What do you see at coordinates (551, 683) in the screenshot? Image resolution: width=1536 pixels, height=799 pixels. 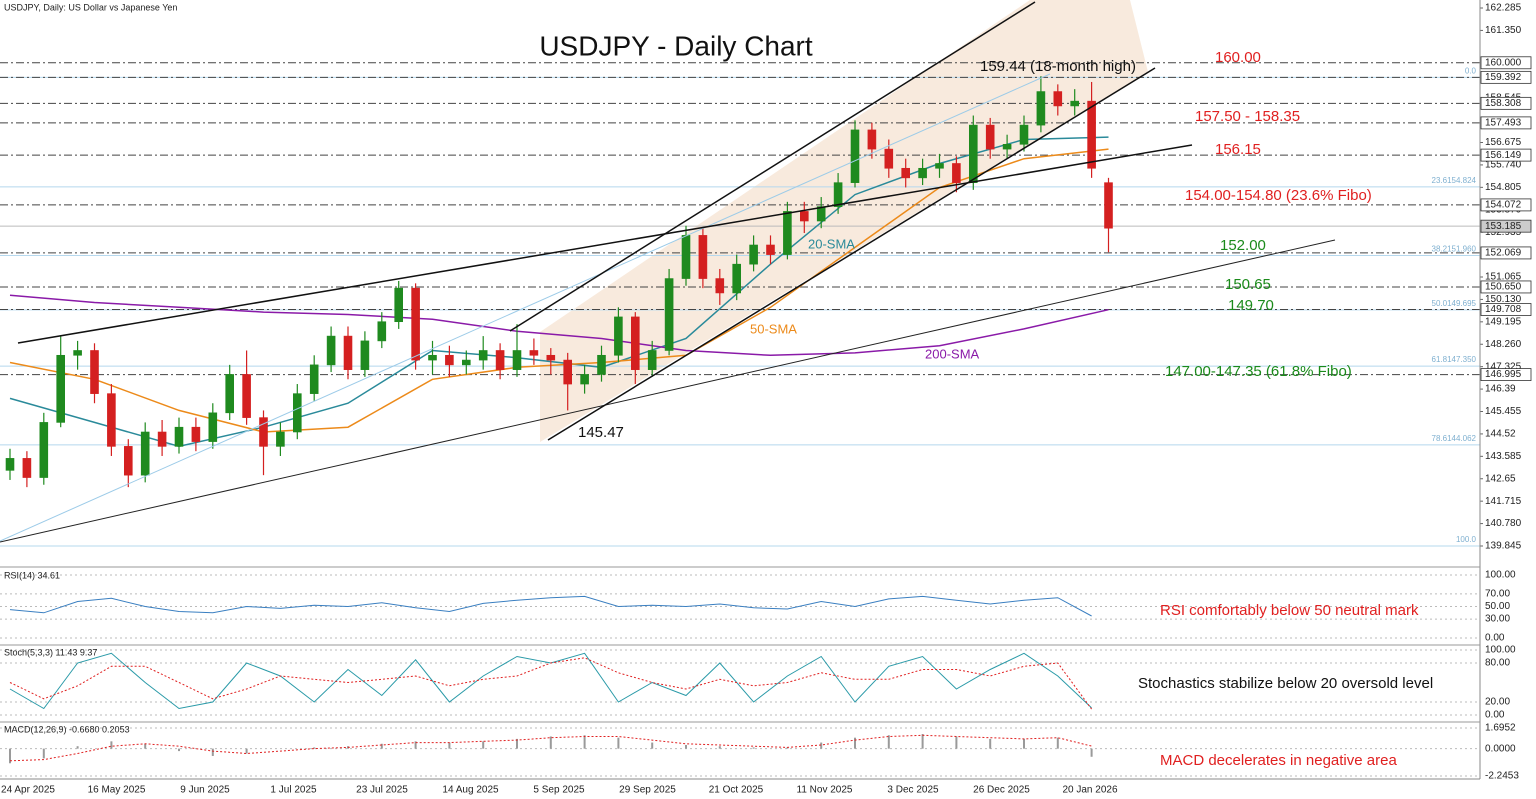 I see `stoch-signal` at bounding box center [551, 683].